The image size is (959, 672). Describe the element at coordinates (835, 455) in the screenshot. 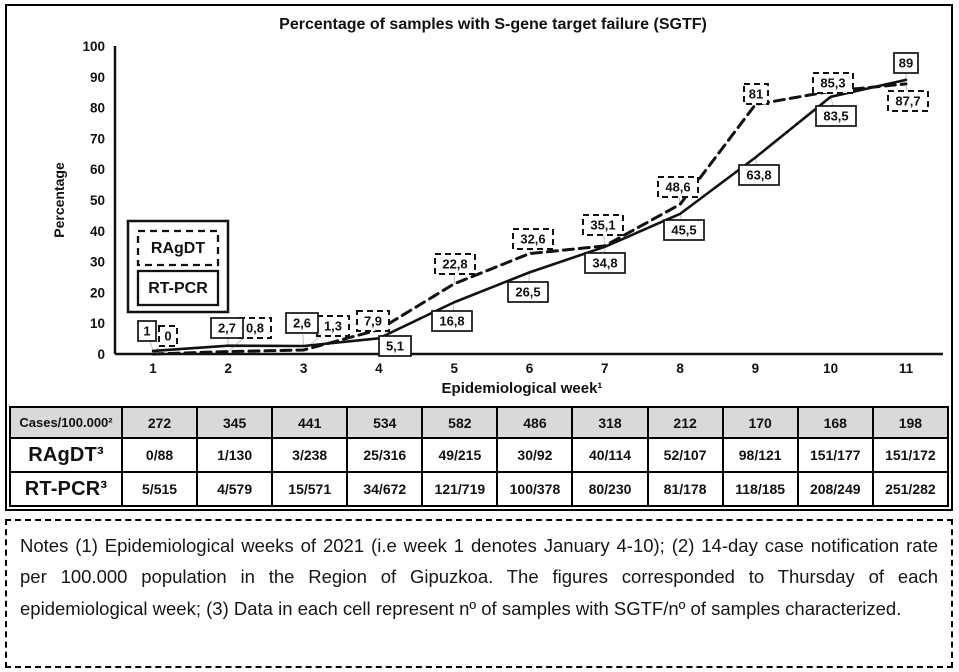

I see `table-cell: 151/177` at that location.